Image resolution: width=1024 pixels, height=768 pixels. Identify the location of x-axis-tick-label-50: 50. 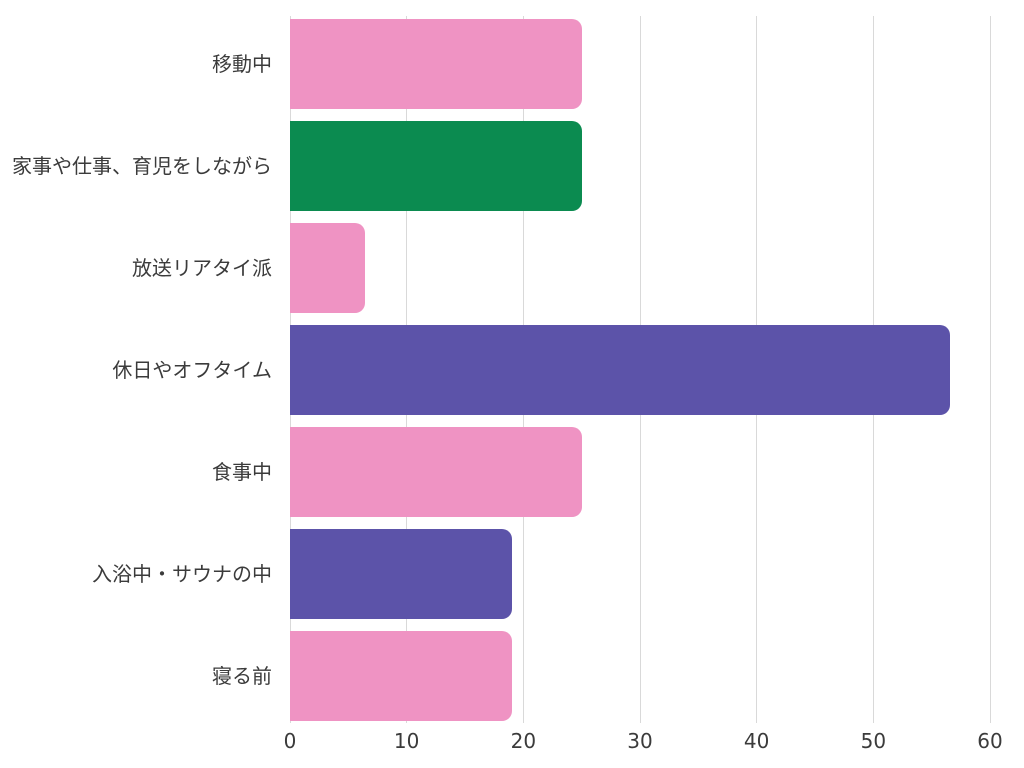
(873, 741).